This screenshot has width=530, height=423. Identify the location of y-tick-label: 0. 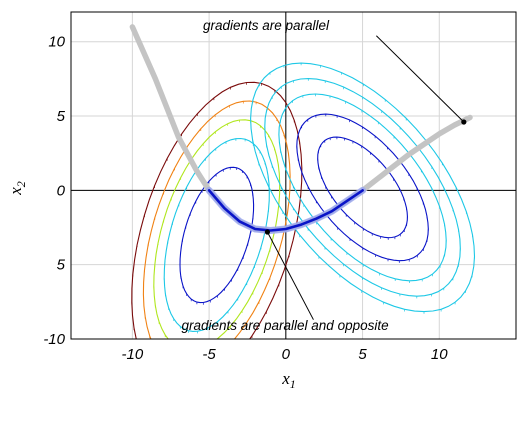
(61, 190).